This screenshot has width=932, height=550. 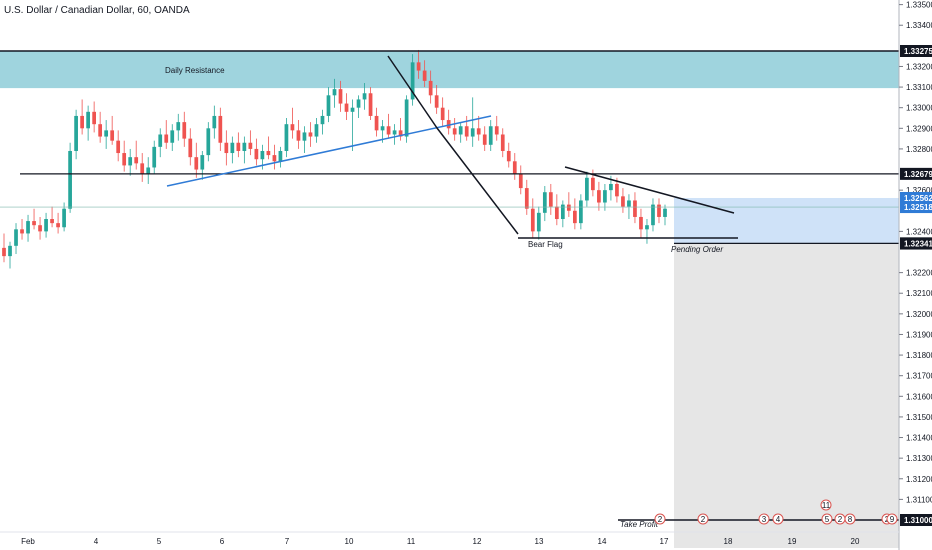 What do you see at coordinates (159, 541) in the screenshot?
I see `time-tick-label: 5` at bounding box center [159, 541].